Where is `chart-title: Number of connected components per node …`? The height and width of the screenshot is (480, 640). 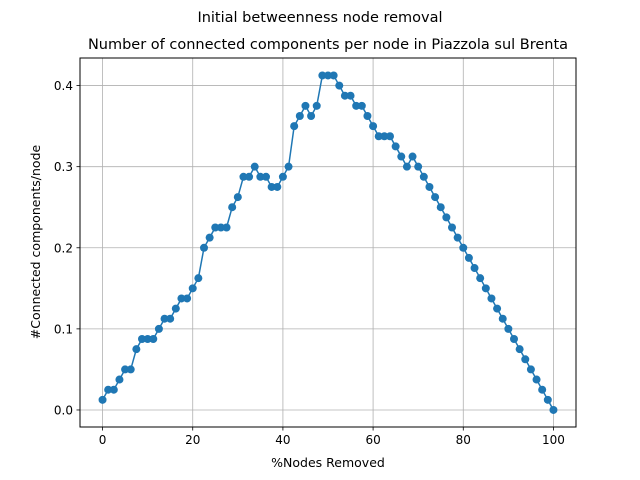 chart-title: Number of connected components per node … is located at coordinates (328, 45).